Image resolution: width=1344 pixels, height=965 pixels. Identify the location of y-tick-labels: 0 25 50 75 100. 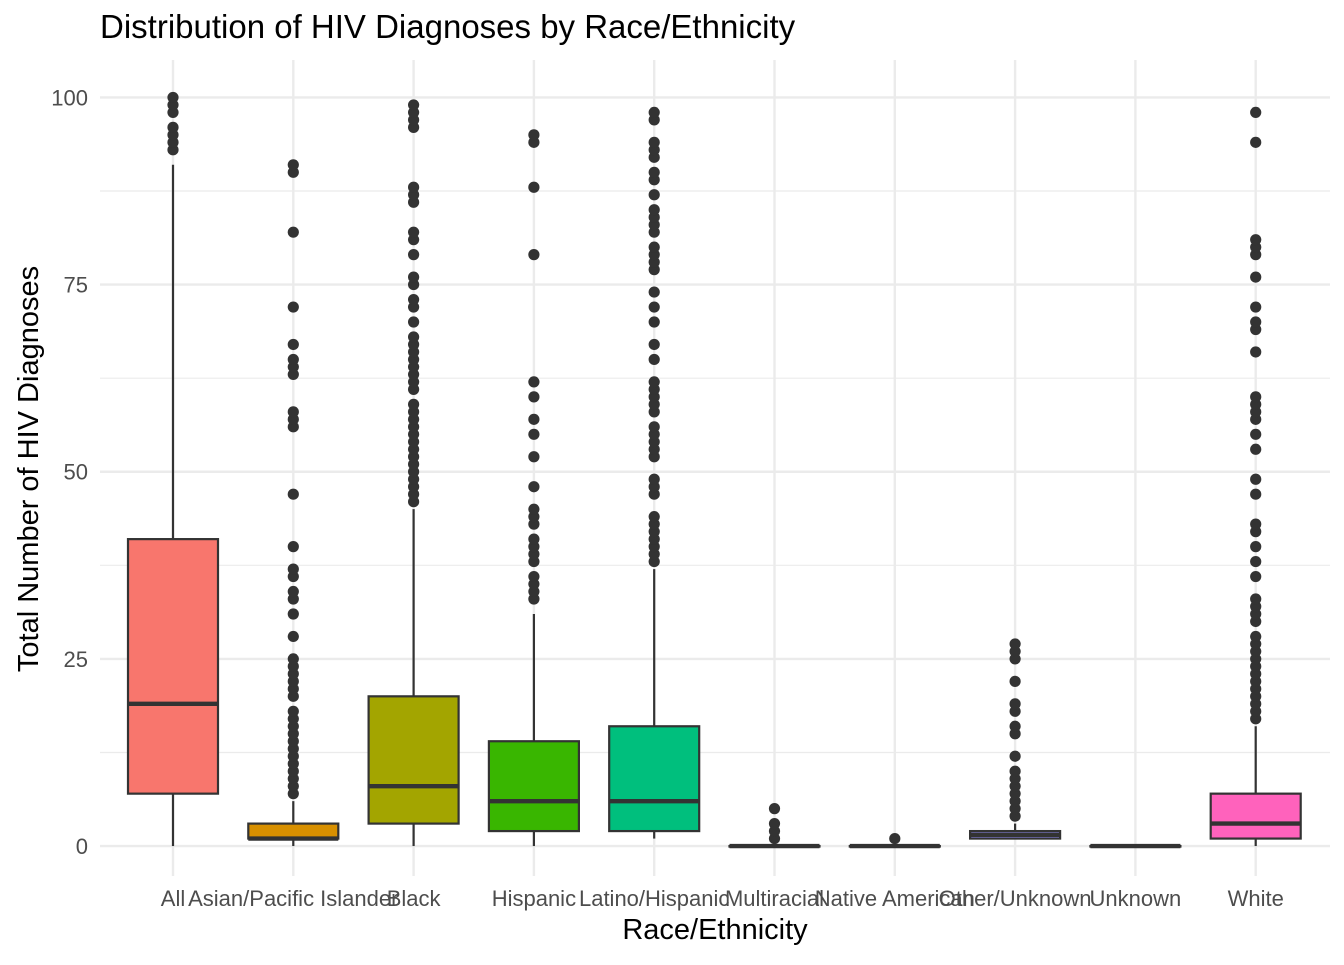
(69, 472).